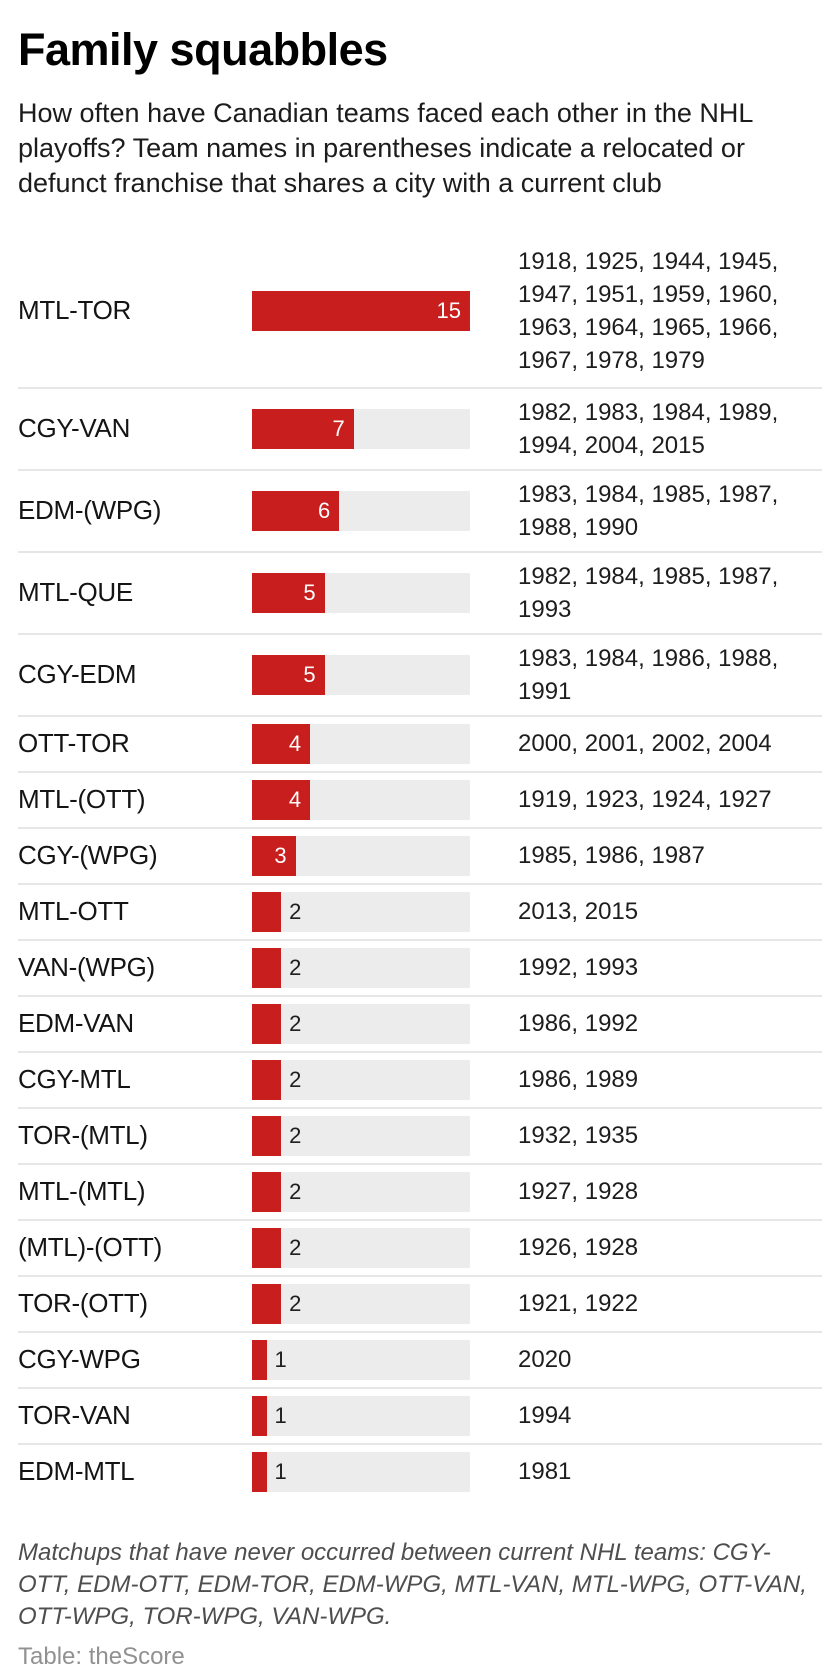 The width and height of the screenshot is (840, 1671). I want to click on matchup-years: 1983, 1984, 1986, 1988, 1991, so click(648, 674).